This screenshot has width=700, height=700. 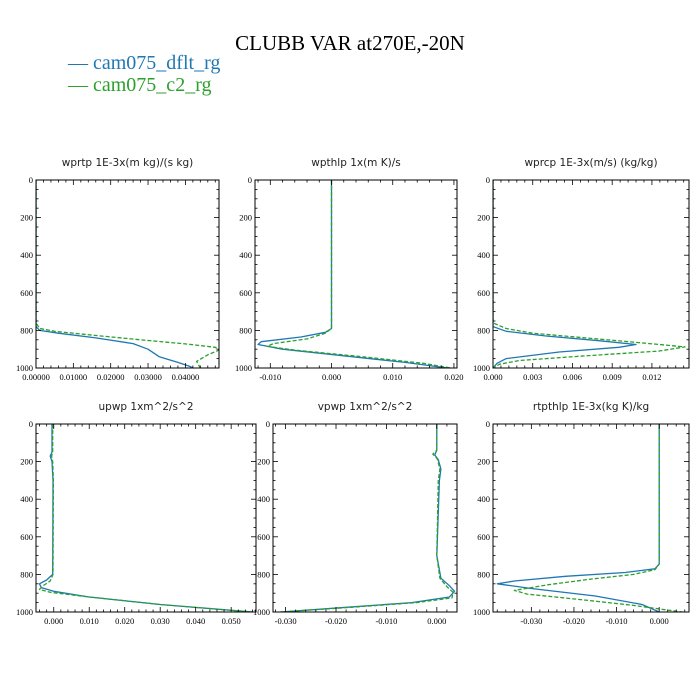 What do you see at coordinates (612, 377) in the screenshot?
I see `x-tick-label: 0.009` at bounding box center [612, 377].